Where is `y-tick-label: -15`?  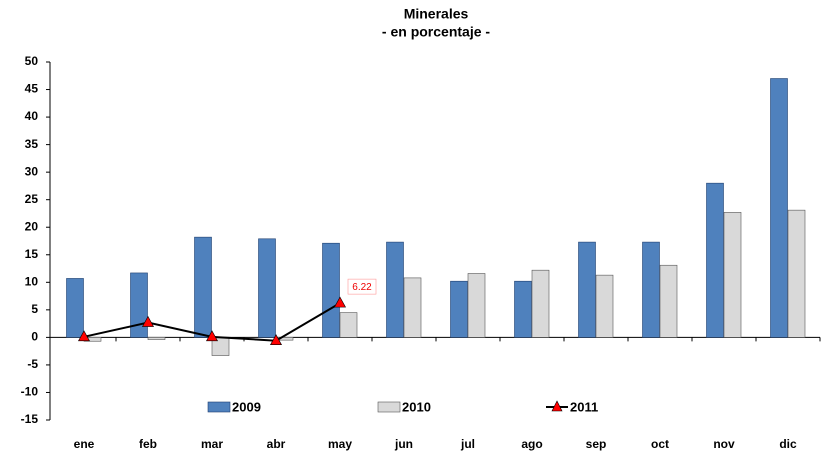
y-tick-label: -15 is located at coordinates (30, 419).